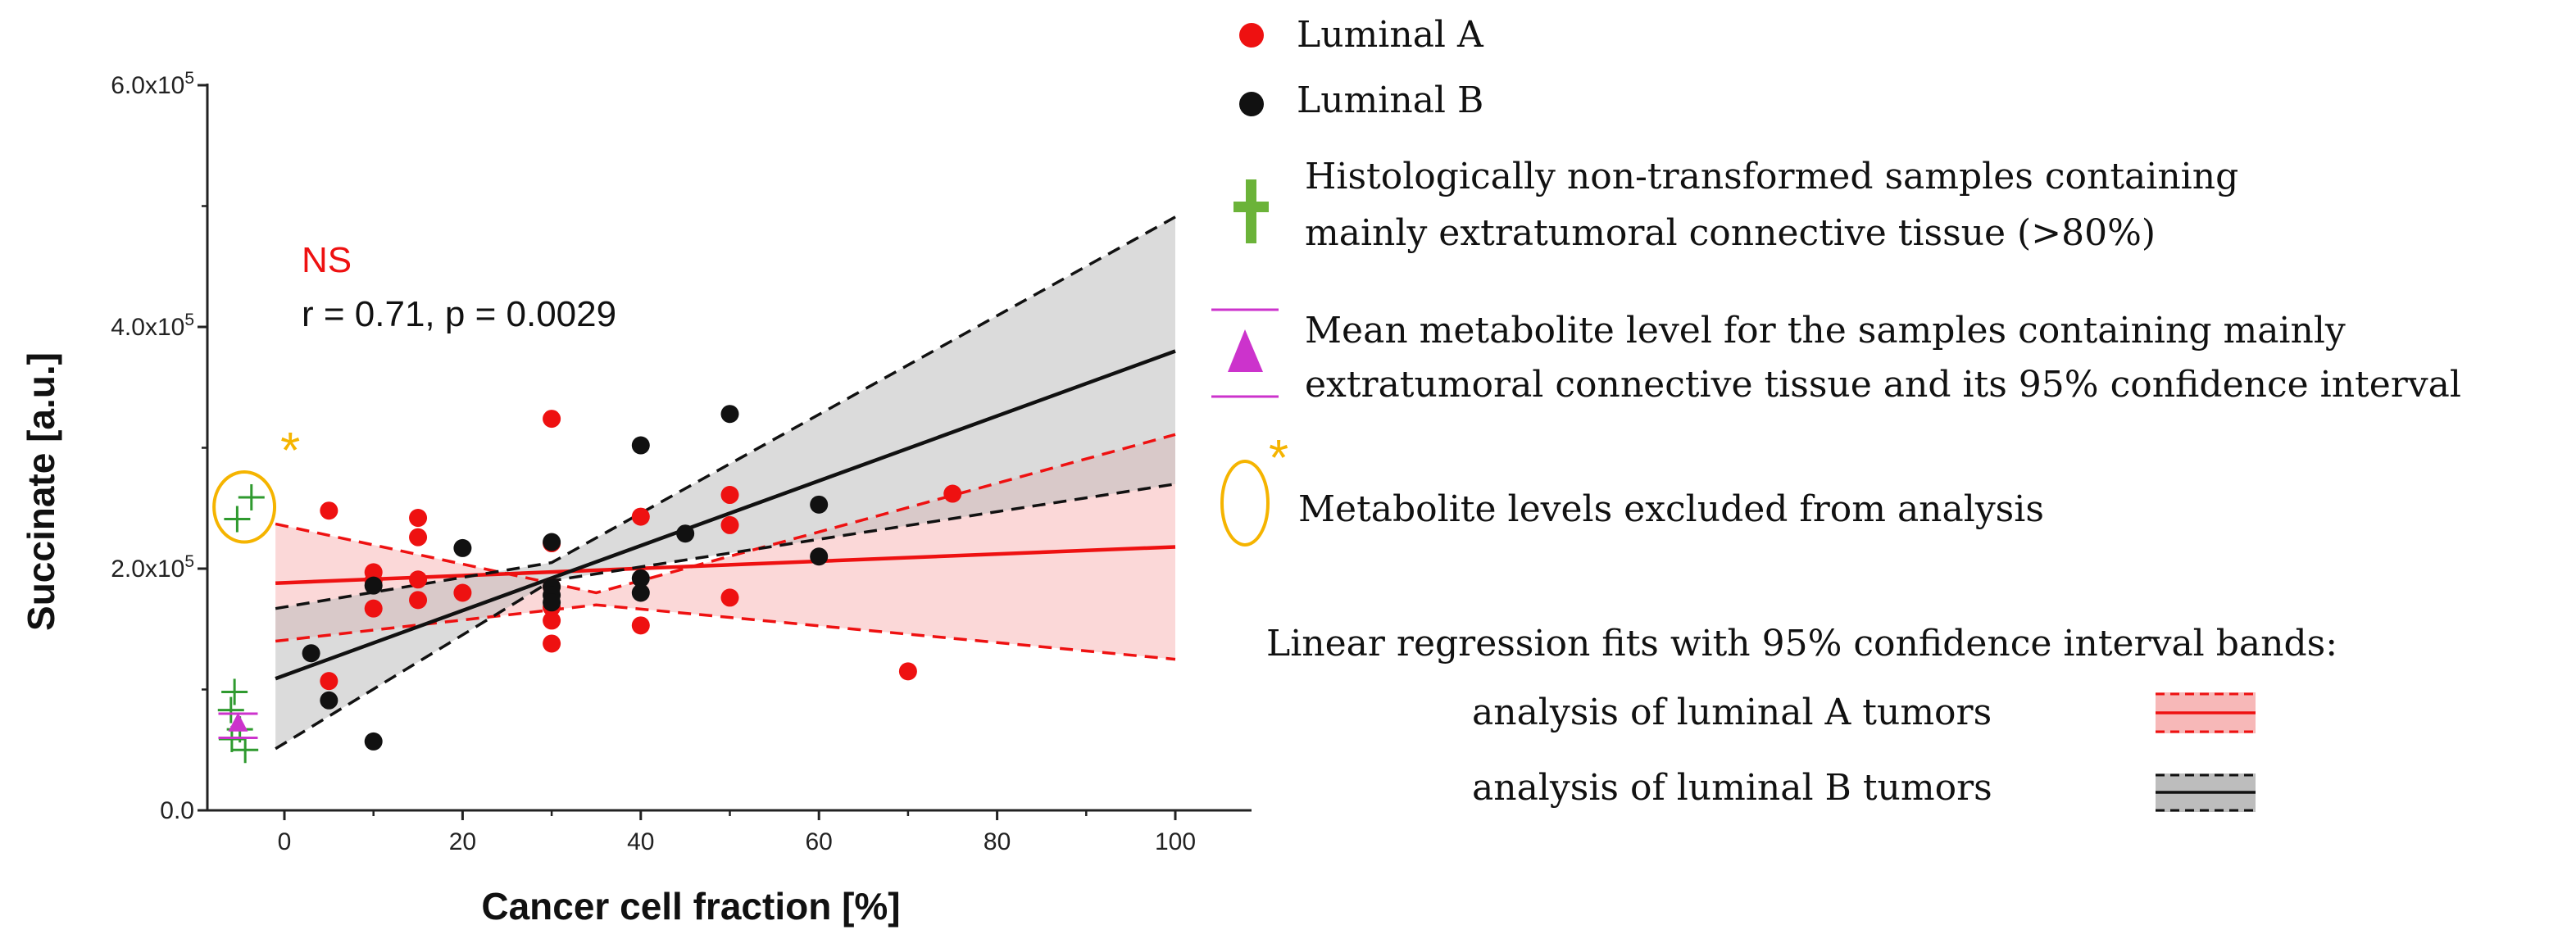 The width and height of the screenshot is (2576, 948). What do you see at coordinates (290, 451) in the screenshot?
I see `excluded-asterisk: *` at bounding box center [290, 451].